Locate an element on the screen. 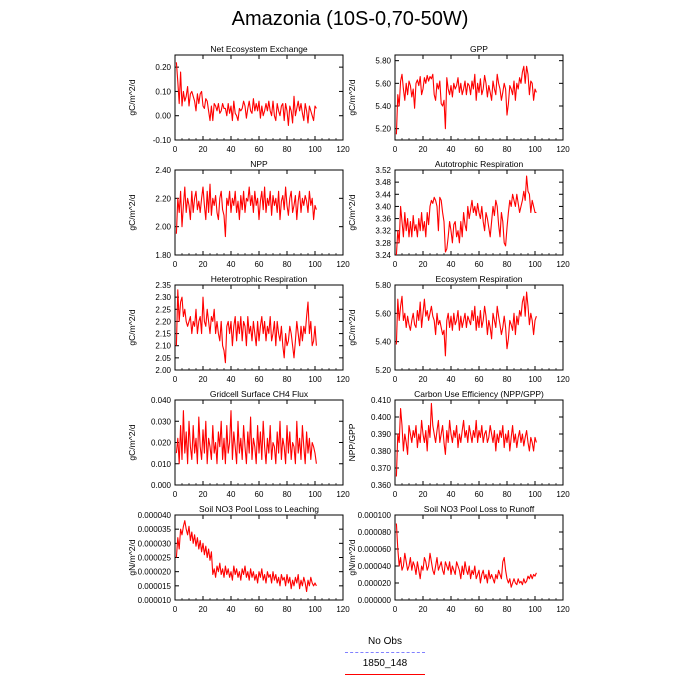  y-tick-label: 0.410 is located at coordinates (381, 400).